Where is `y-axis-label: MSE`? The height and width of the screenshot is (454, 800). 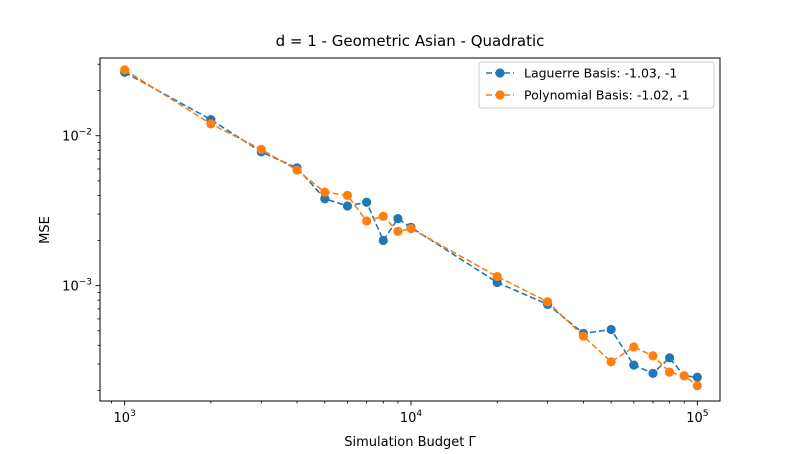
y-axis-label: MSE is located at coordinates (45, 230).